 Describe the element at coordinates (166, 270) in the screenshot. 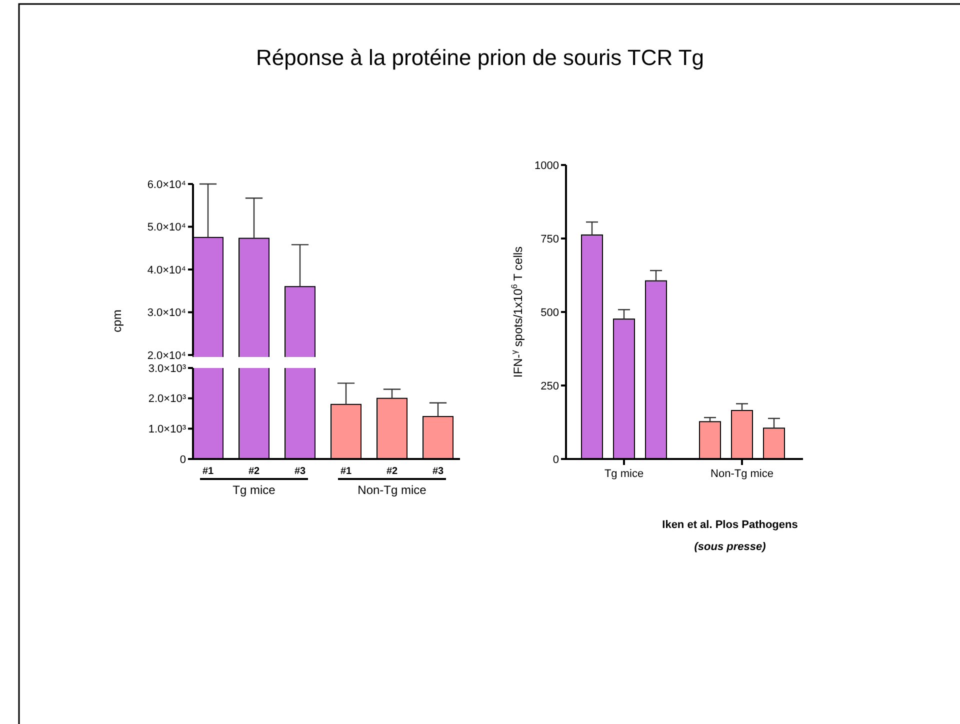

I see `y-tick-label: 4.0×10⁴` at that location.